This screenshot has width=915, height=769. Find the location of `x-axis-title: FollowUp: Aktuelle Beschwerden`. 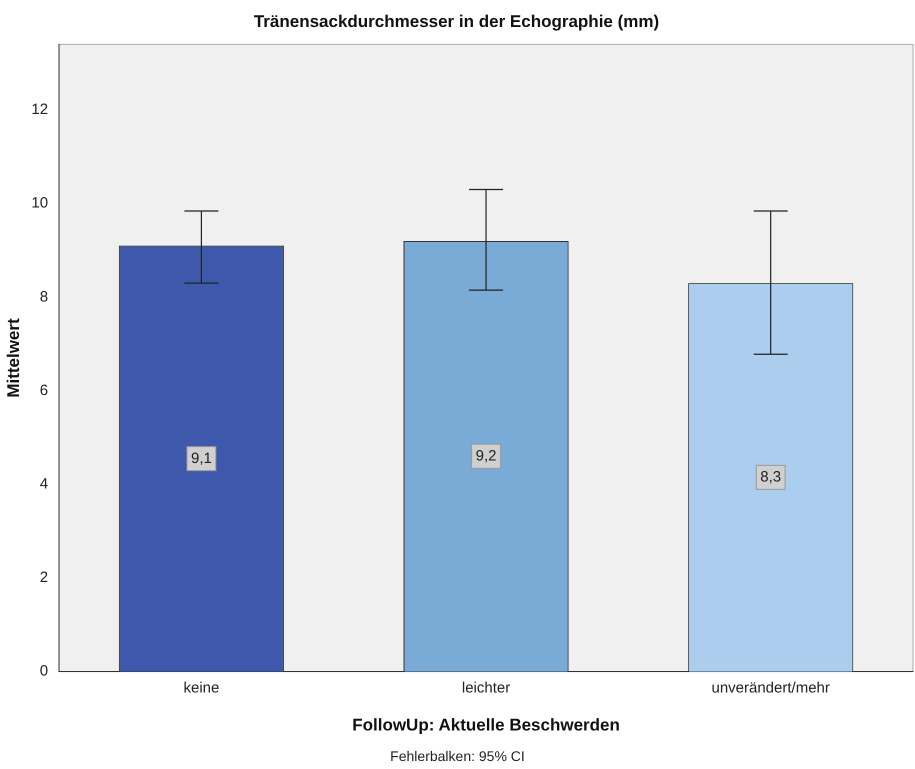

x-axis-title: FollowUp: Aktuelle Beschwerden is located at coordinates (486, 724).